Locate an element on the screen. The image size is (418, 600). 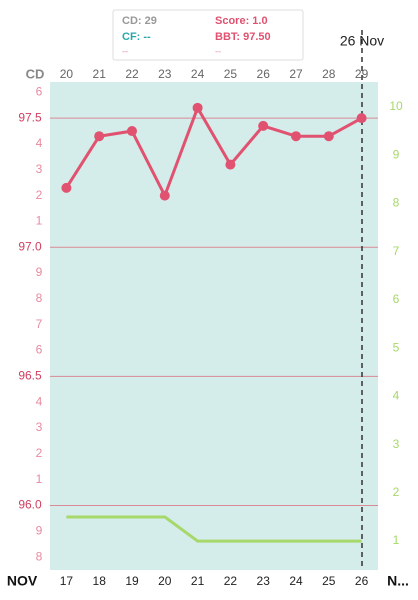
y2-tick-label: 10 is located at coordinates (396, 106).